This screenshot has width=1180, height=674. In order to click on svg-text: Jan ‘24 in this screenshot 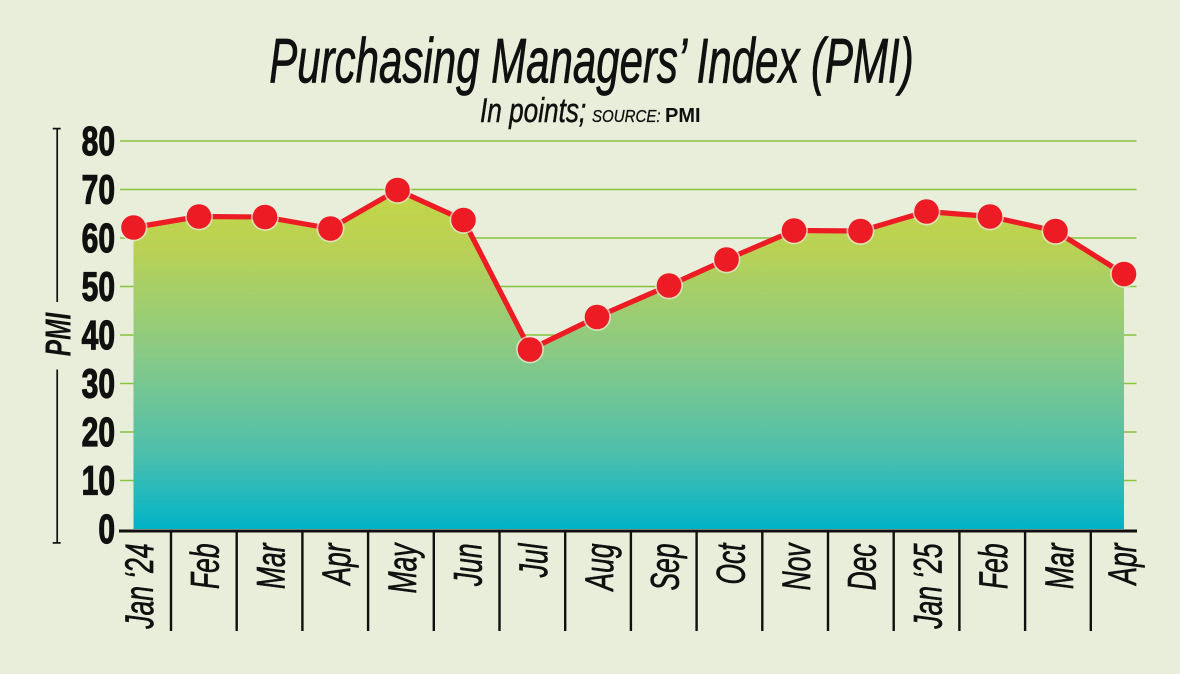, I will do `click(140, 587)`.